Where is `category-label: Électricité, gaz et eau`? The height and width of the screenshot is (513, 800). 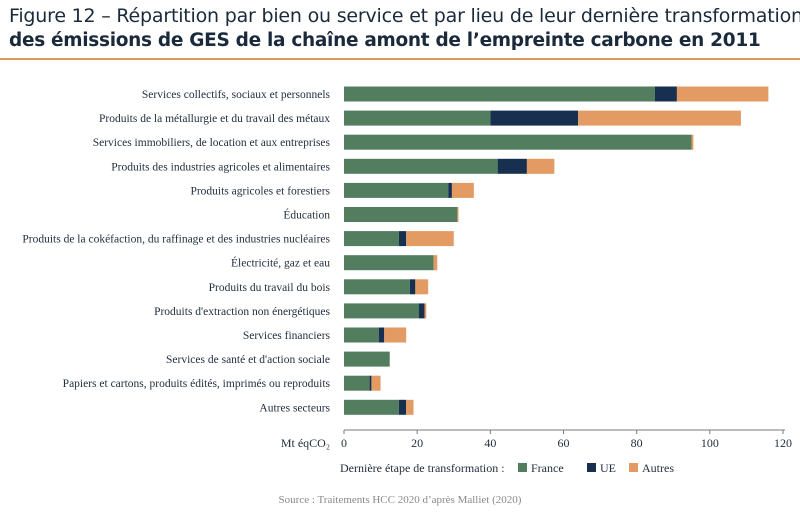 category-label: Électricité, gaz et eau is located at coordinates (280, 263).